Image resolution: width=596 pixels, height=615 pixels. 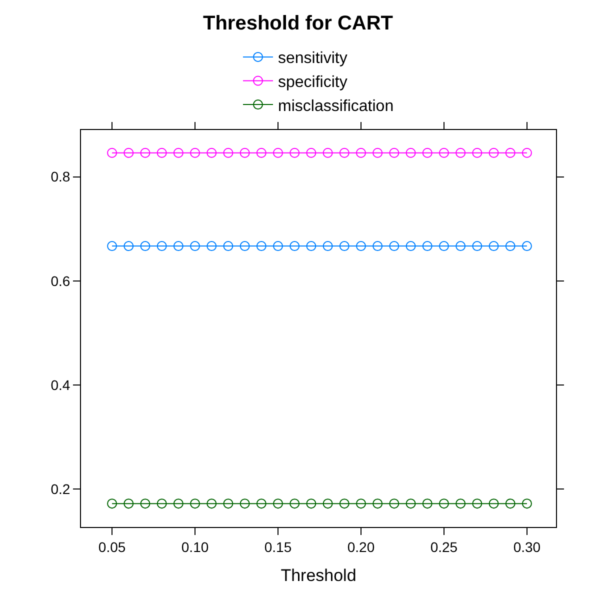 I want to click on y-tick-label: 0.8, so click(x=60, y=176).